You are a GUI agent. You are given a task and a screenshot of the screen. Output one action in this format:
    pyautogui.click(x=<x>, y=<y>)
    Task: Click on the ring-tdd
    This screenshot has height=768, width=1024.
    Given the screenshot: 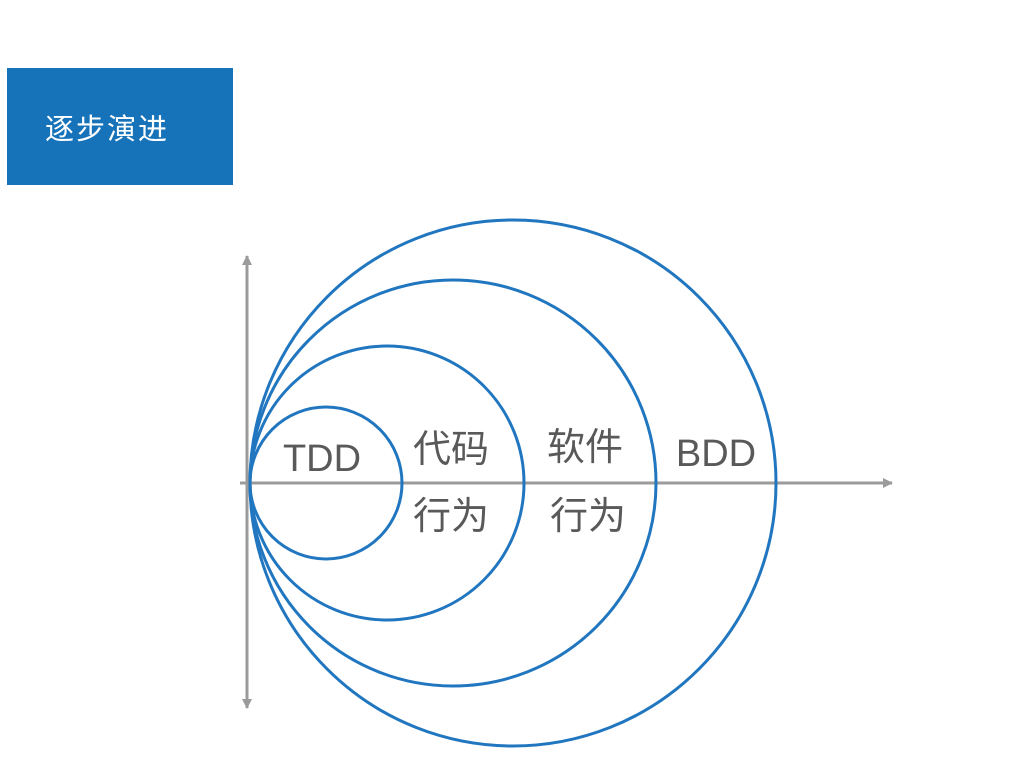 What is the action you would take?
    pyautogui.click(x=326, y=483)
    